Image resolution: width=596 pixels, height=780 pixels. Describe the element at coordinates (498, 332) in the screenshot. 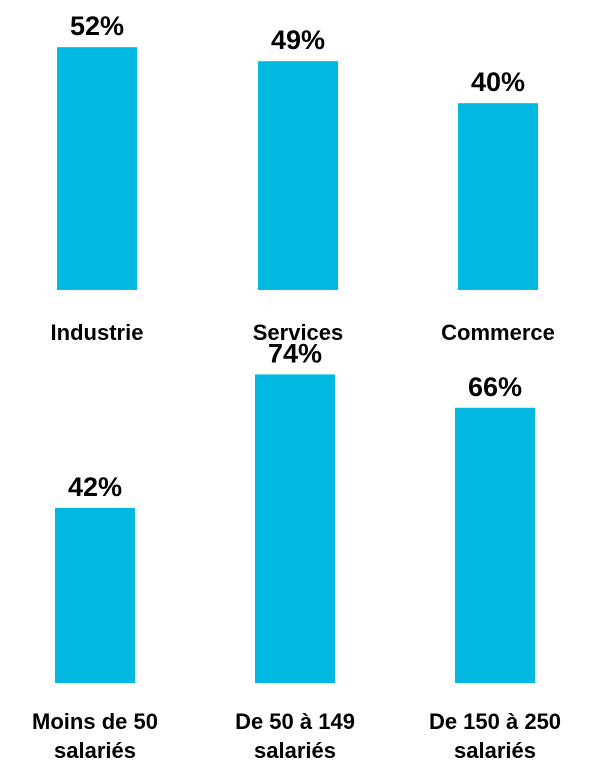

I see `category-label: Commerce` at that location.